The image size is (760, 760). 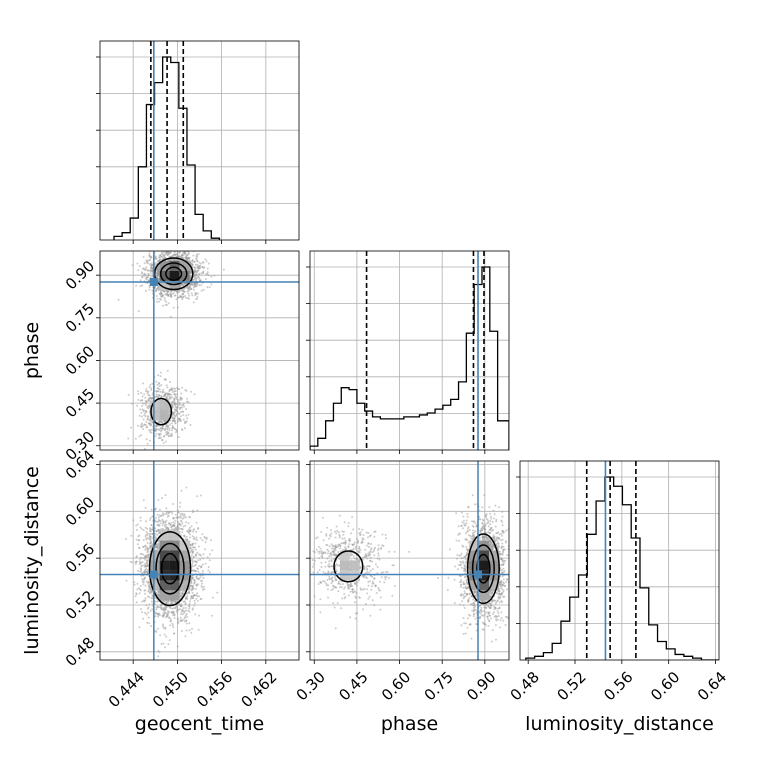 I want to click on scatter-panel-geocent_time-luminosity_distance, so click(x=198, y=562).